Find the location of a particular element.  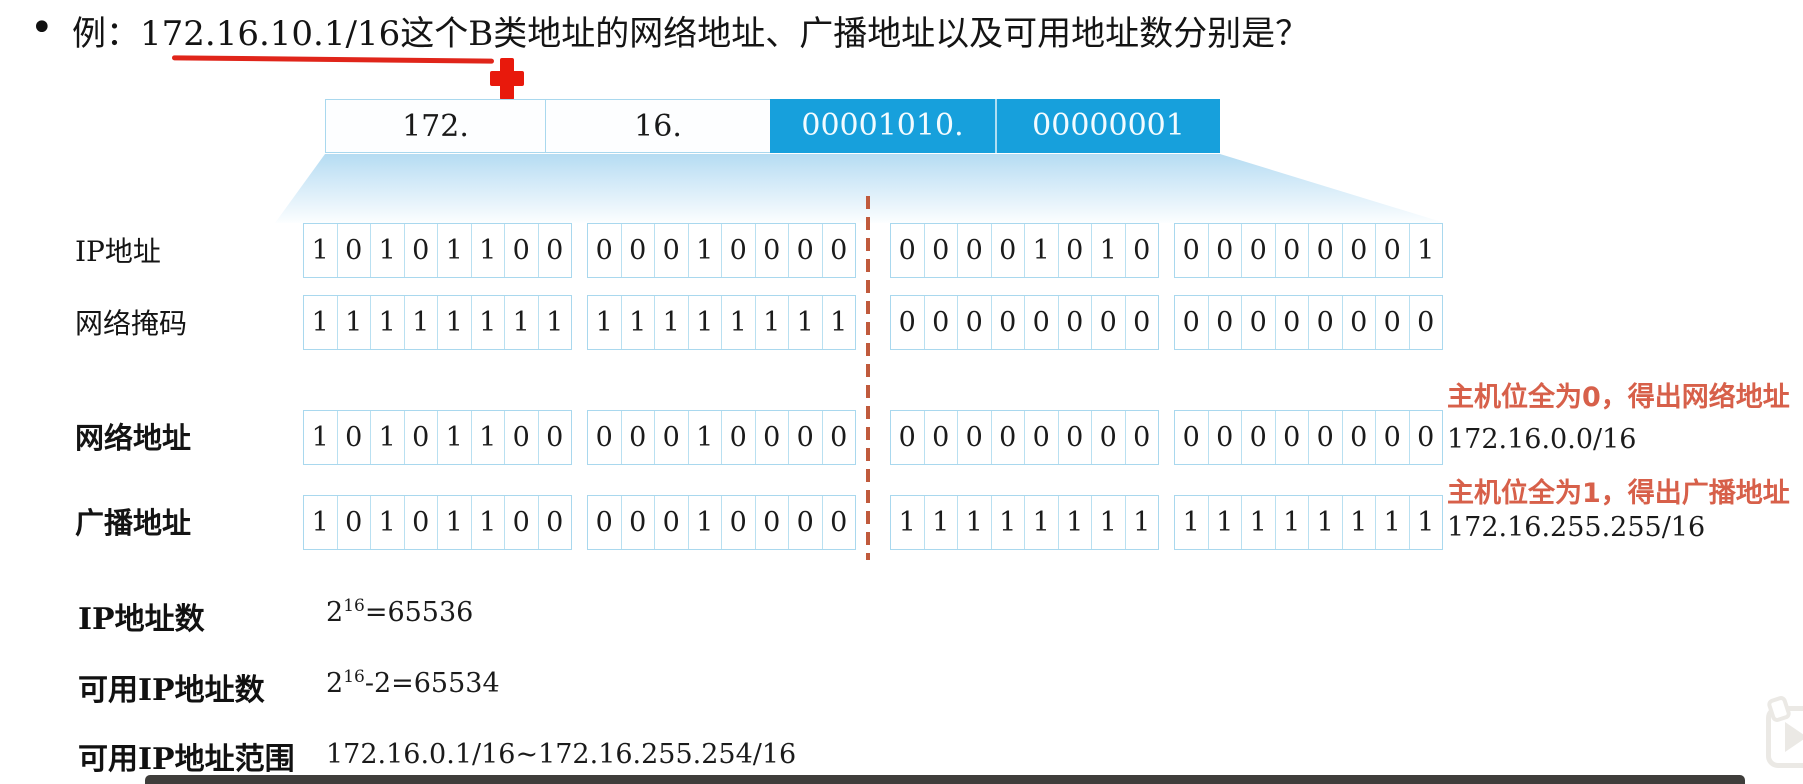

octet-header-row: 172. 16. 00001010. 00000001 is located at coordinates (772, 126).